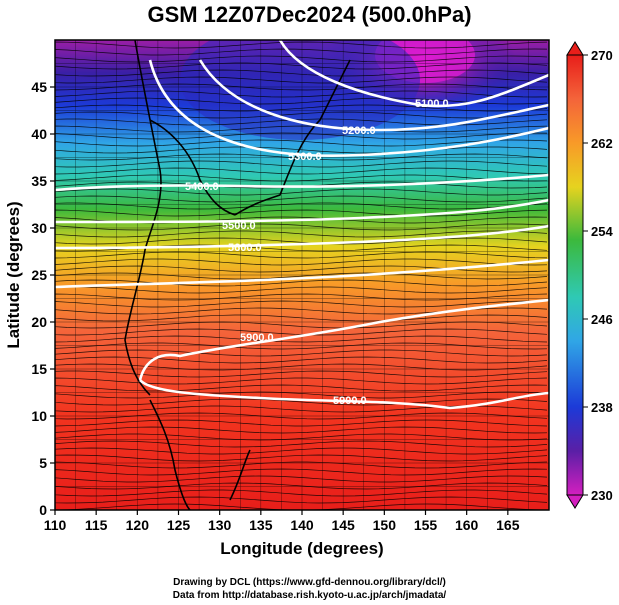 The height and width of the screenshot is (605, 619). What do you see at coordinates (282, 521) in the screenshot?
I see `x-axis-ticks: 110 115 120 125 130 135 140 145 150 155 160 165` at bounding box center [282, 521].